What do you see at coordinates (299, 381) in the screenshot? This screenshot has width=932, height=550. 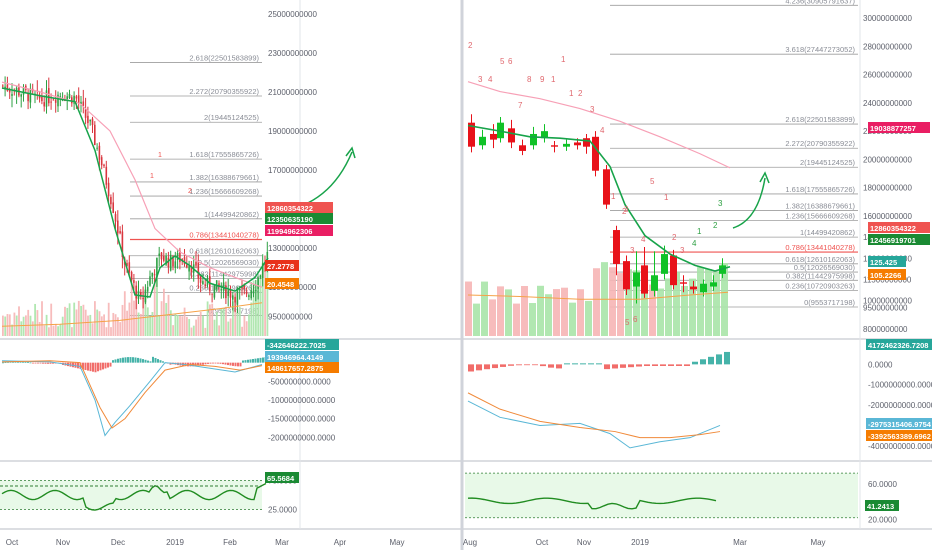 I see `macd-y-tick-label: -500000000.0000` at bounding box center [299, 381].